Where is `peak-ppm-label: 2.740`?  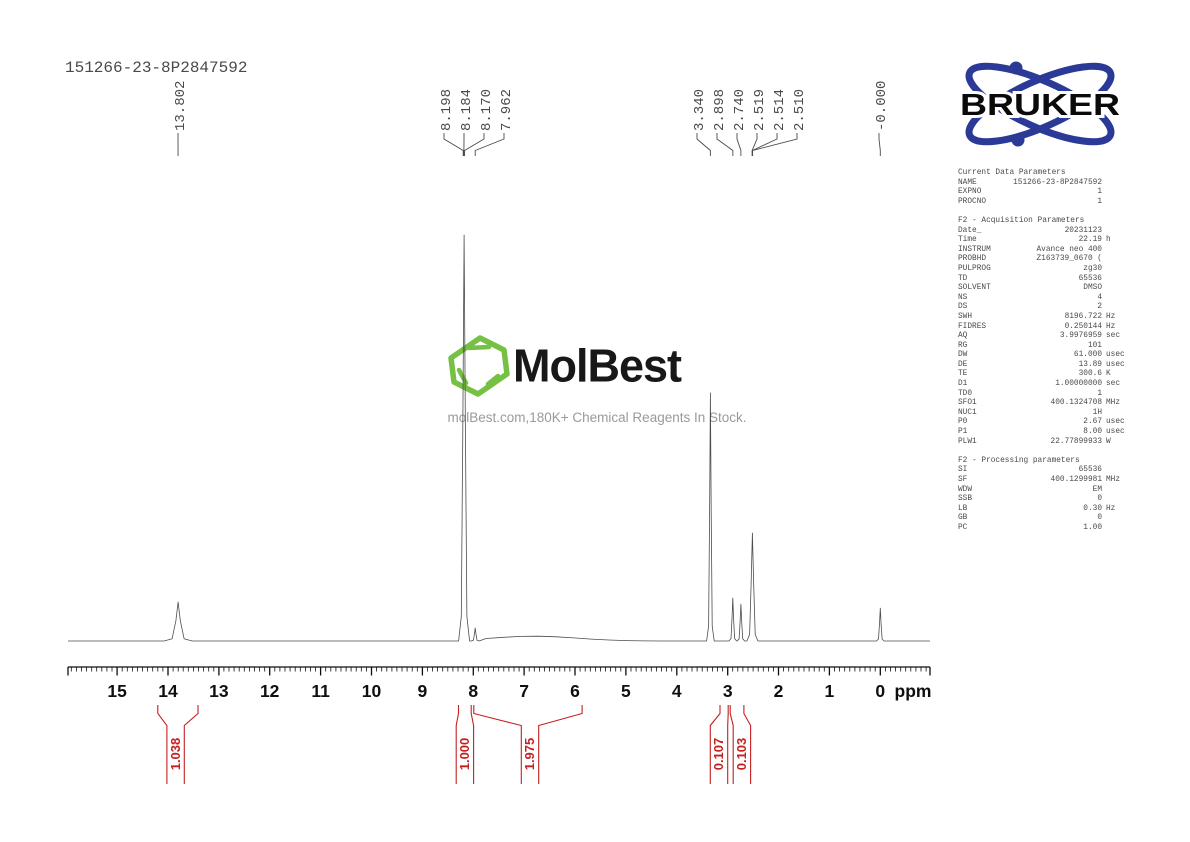 peak-ppm-label: 2.740 is located at coordinates (740, 110).